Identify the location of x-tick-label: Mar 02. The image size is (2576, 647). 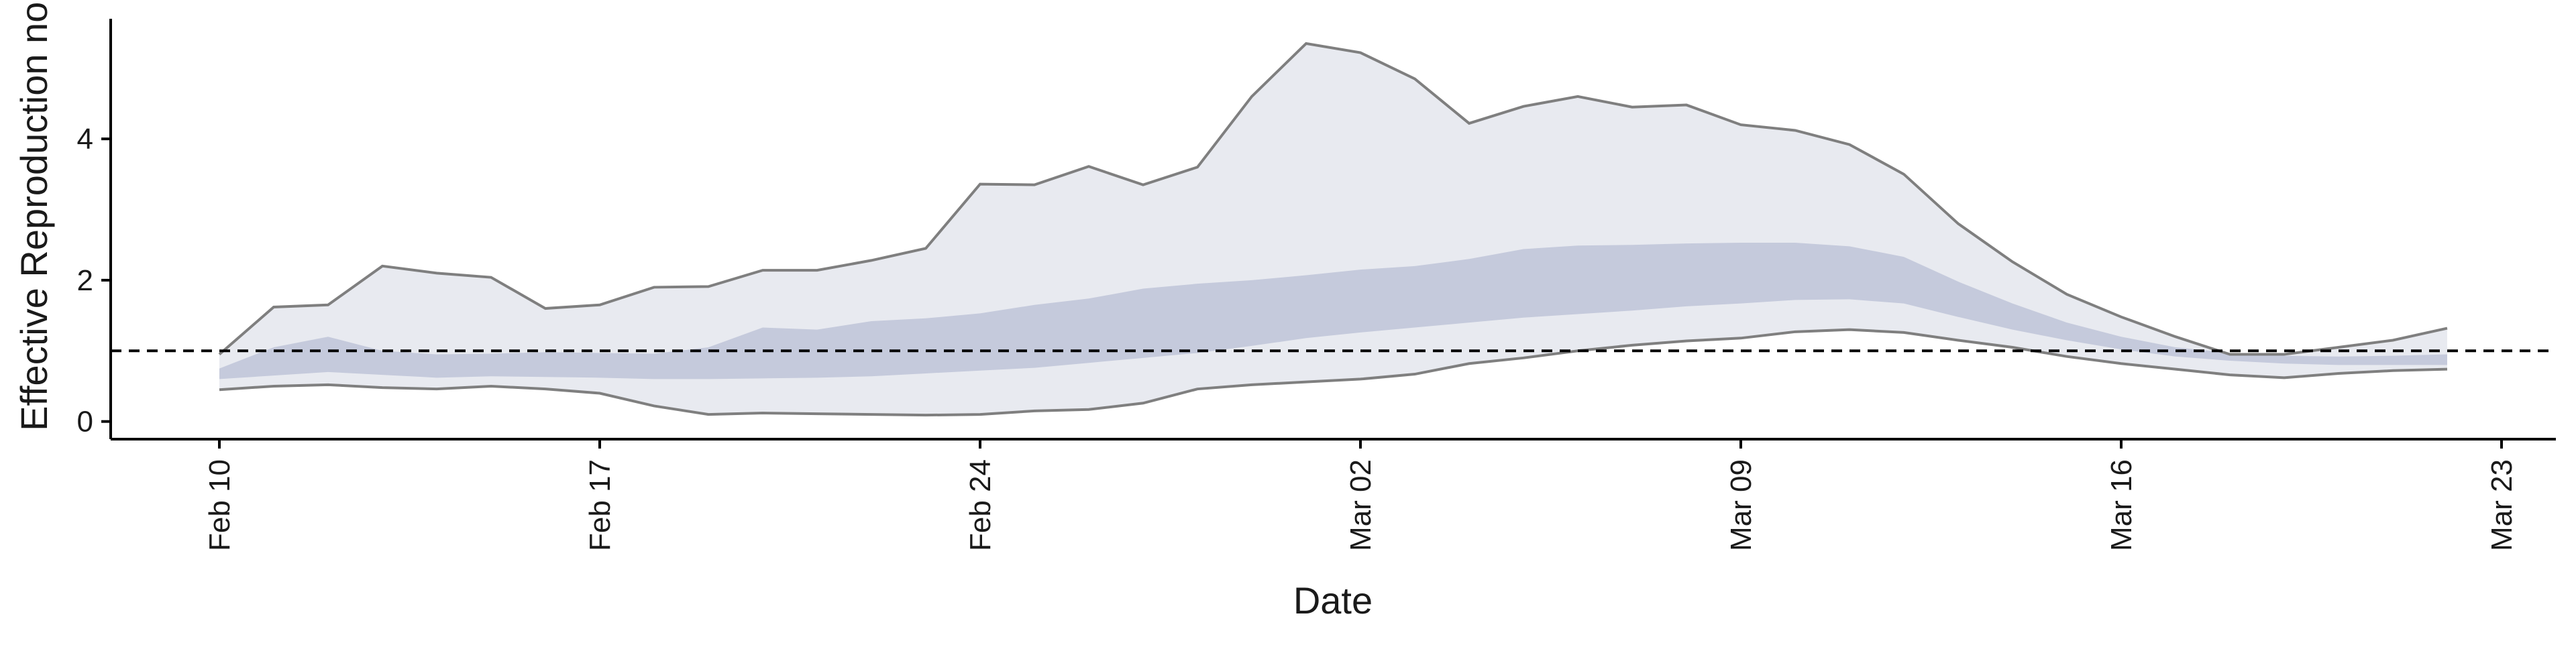
(1360, 505).